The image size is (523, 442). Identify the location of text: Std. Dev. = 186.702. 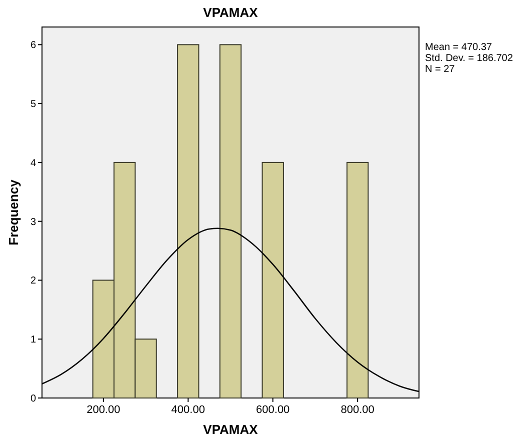
(469, 58).